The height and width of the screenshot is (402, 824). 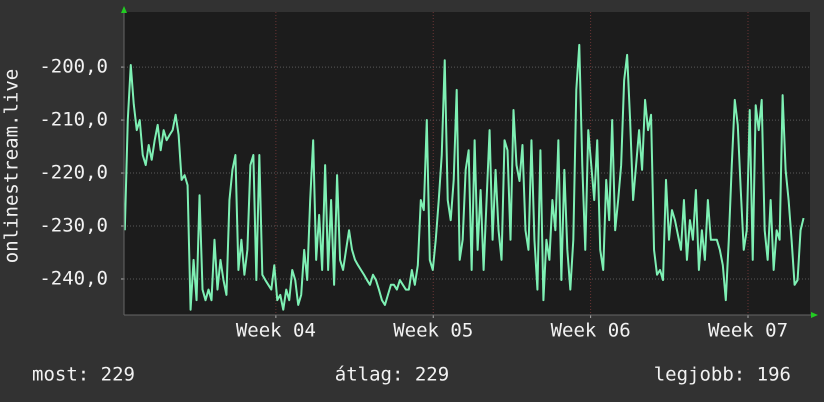 What do you see at coordinates (73, 173) in the screenshot?
I see `y-tick-label: -220,0` at bounding box center [73, 173].